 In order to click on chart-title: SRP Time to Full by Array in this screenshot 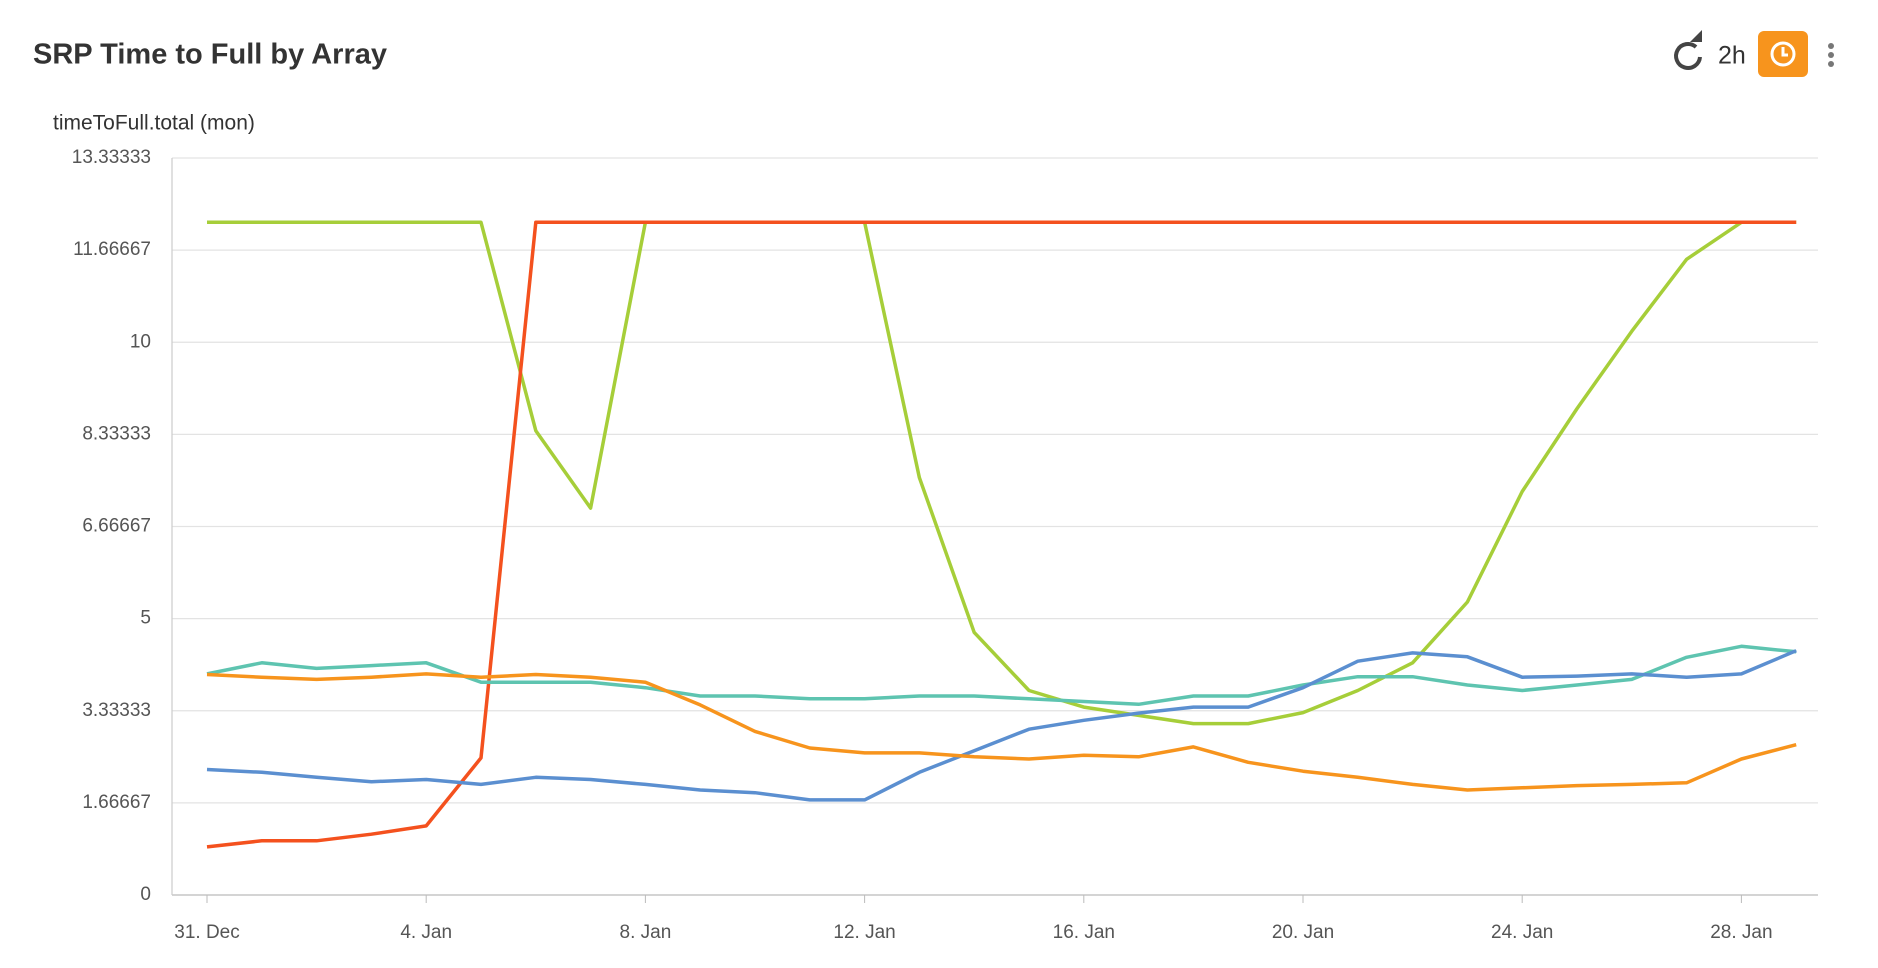, I will do `click(210, 55)`.